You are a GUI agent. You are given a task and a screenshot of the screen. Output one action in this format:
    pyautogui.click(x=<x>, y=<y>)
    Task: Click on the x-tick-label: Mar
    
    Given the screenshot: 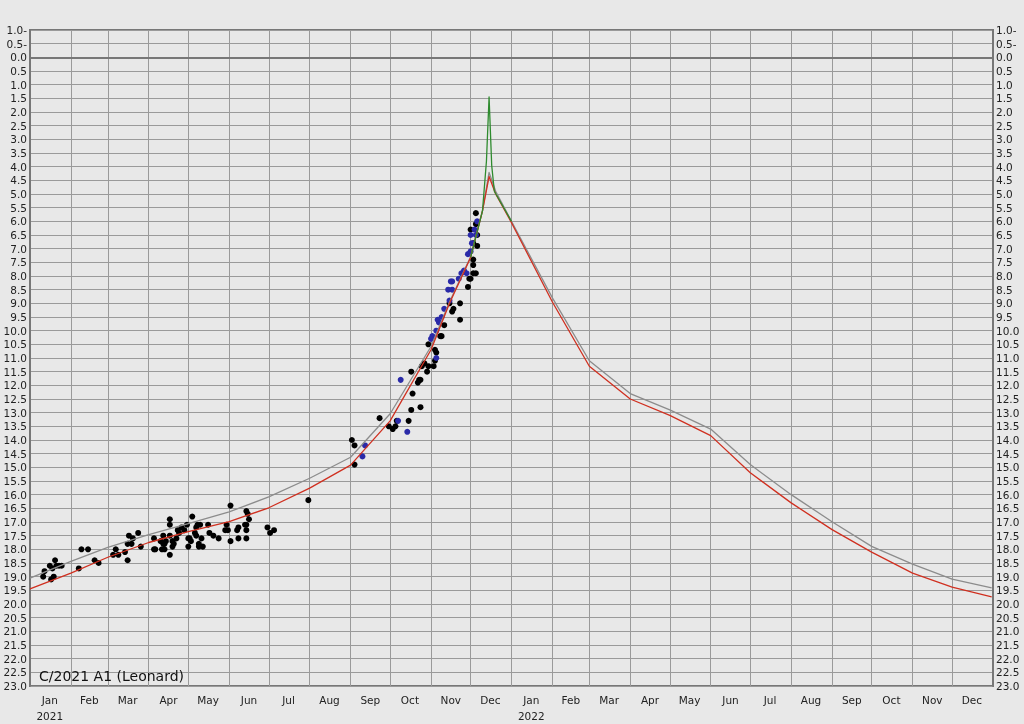 What is the action you would take?
    pyautogui.click(x=128, y=700)
    